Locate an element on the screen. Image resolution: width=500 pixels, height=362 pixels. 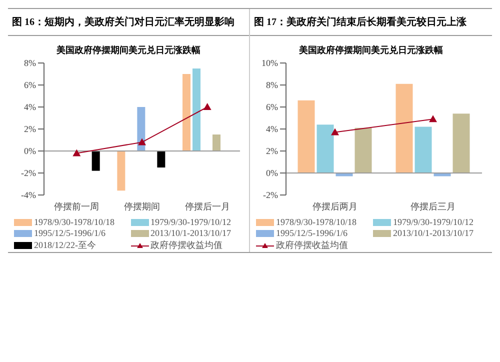
x-tick-label: 停摆后三月 is located at coordinates (433, 206).